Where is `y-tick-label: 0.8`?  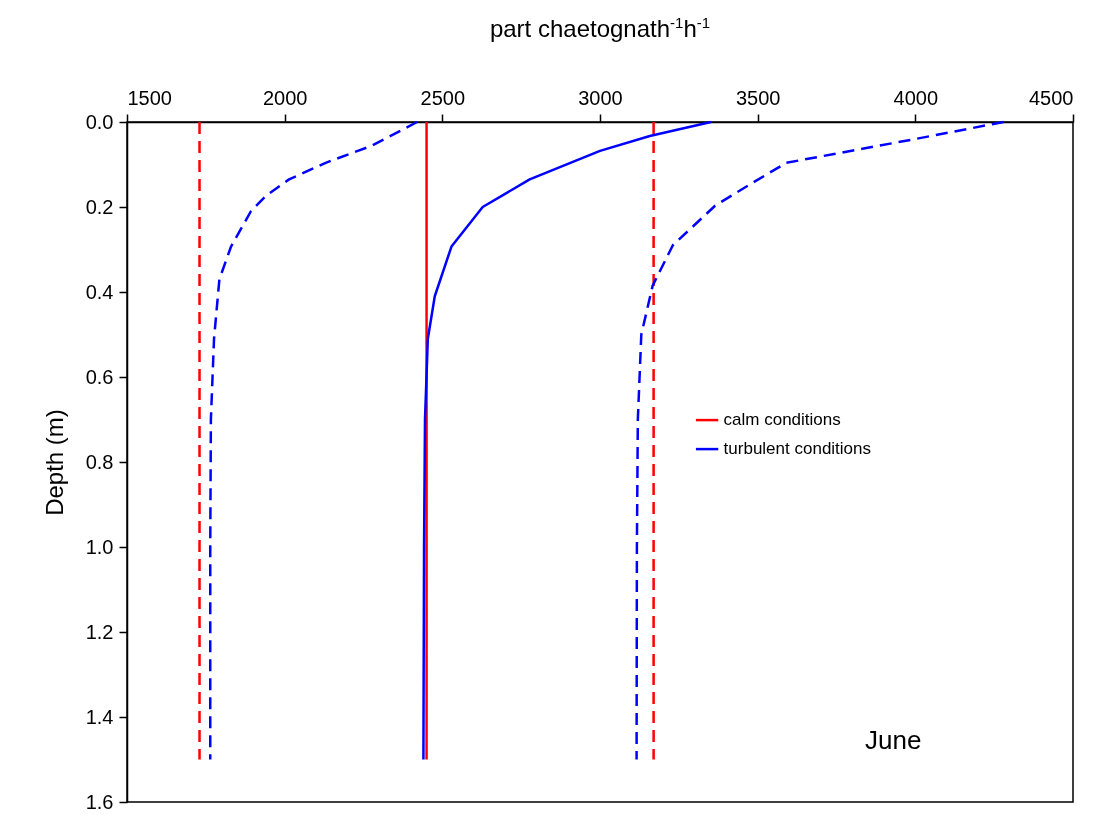
y-tick-label: 0.8 is located at coordinates (99, 461).